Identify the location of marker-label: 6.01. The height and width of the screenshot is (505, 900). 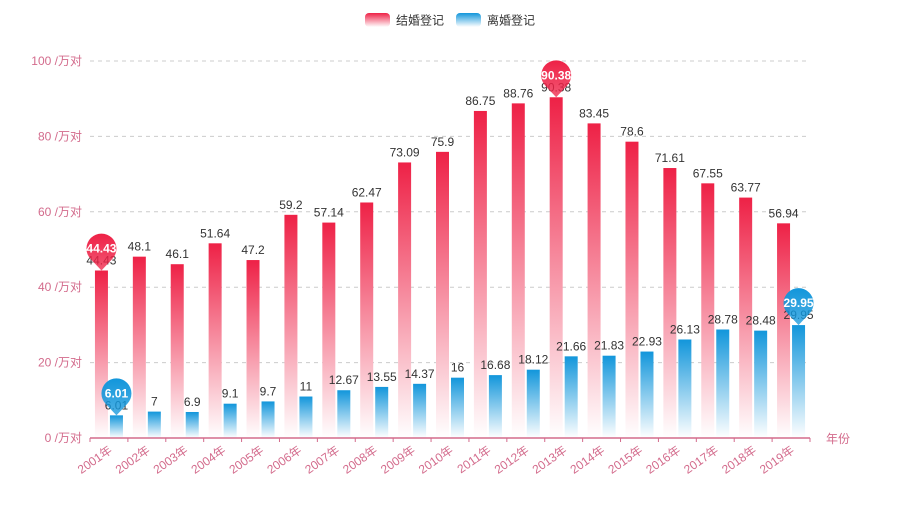
(117, 393).